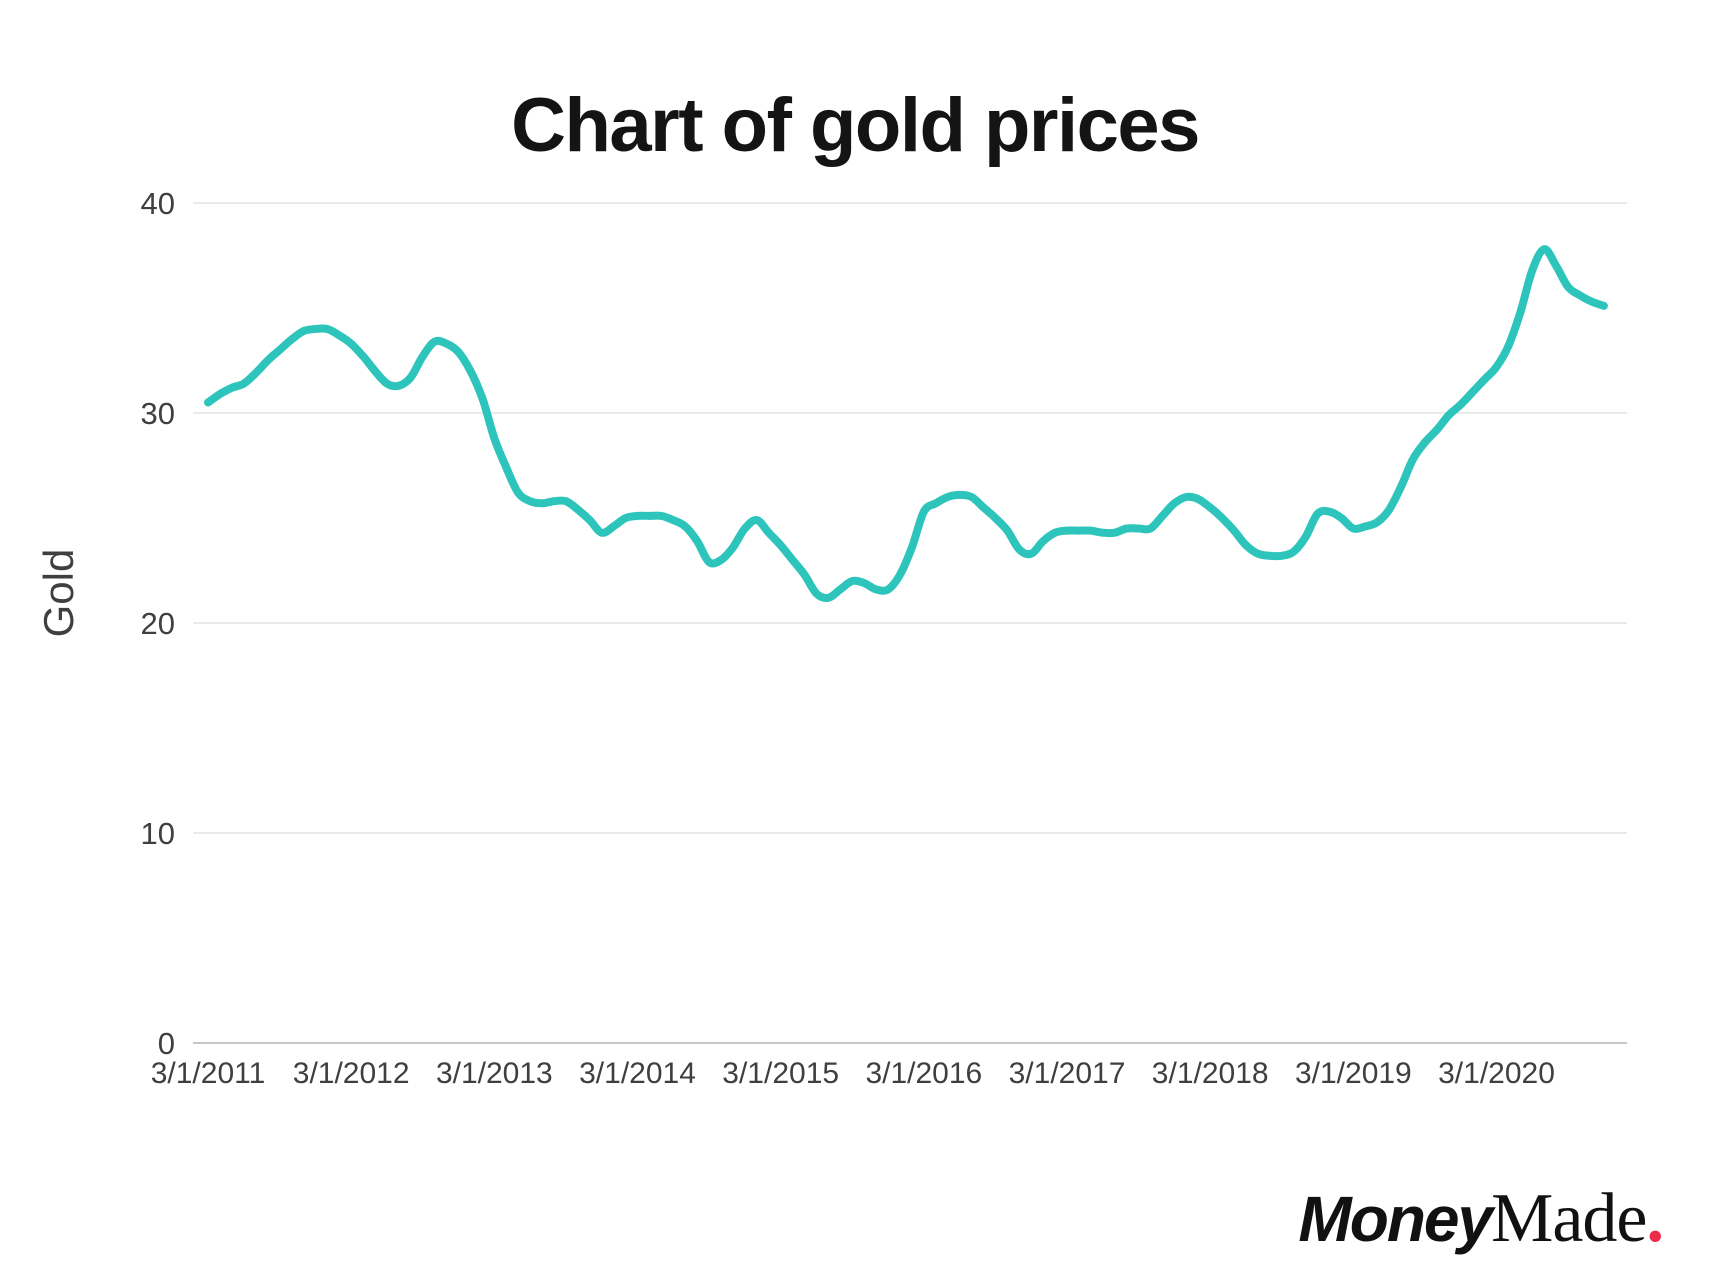  Describe the element at coordinates (923, 1073) in the screenshot. I see `x-tick-label-3-1-2016: 3/1/2016` at that location.